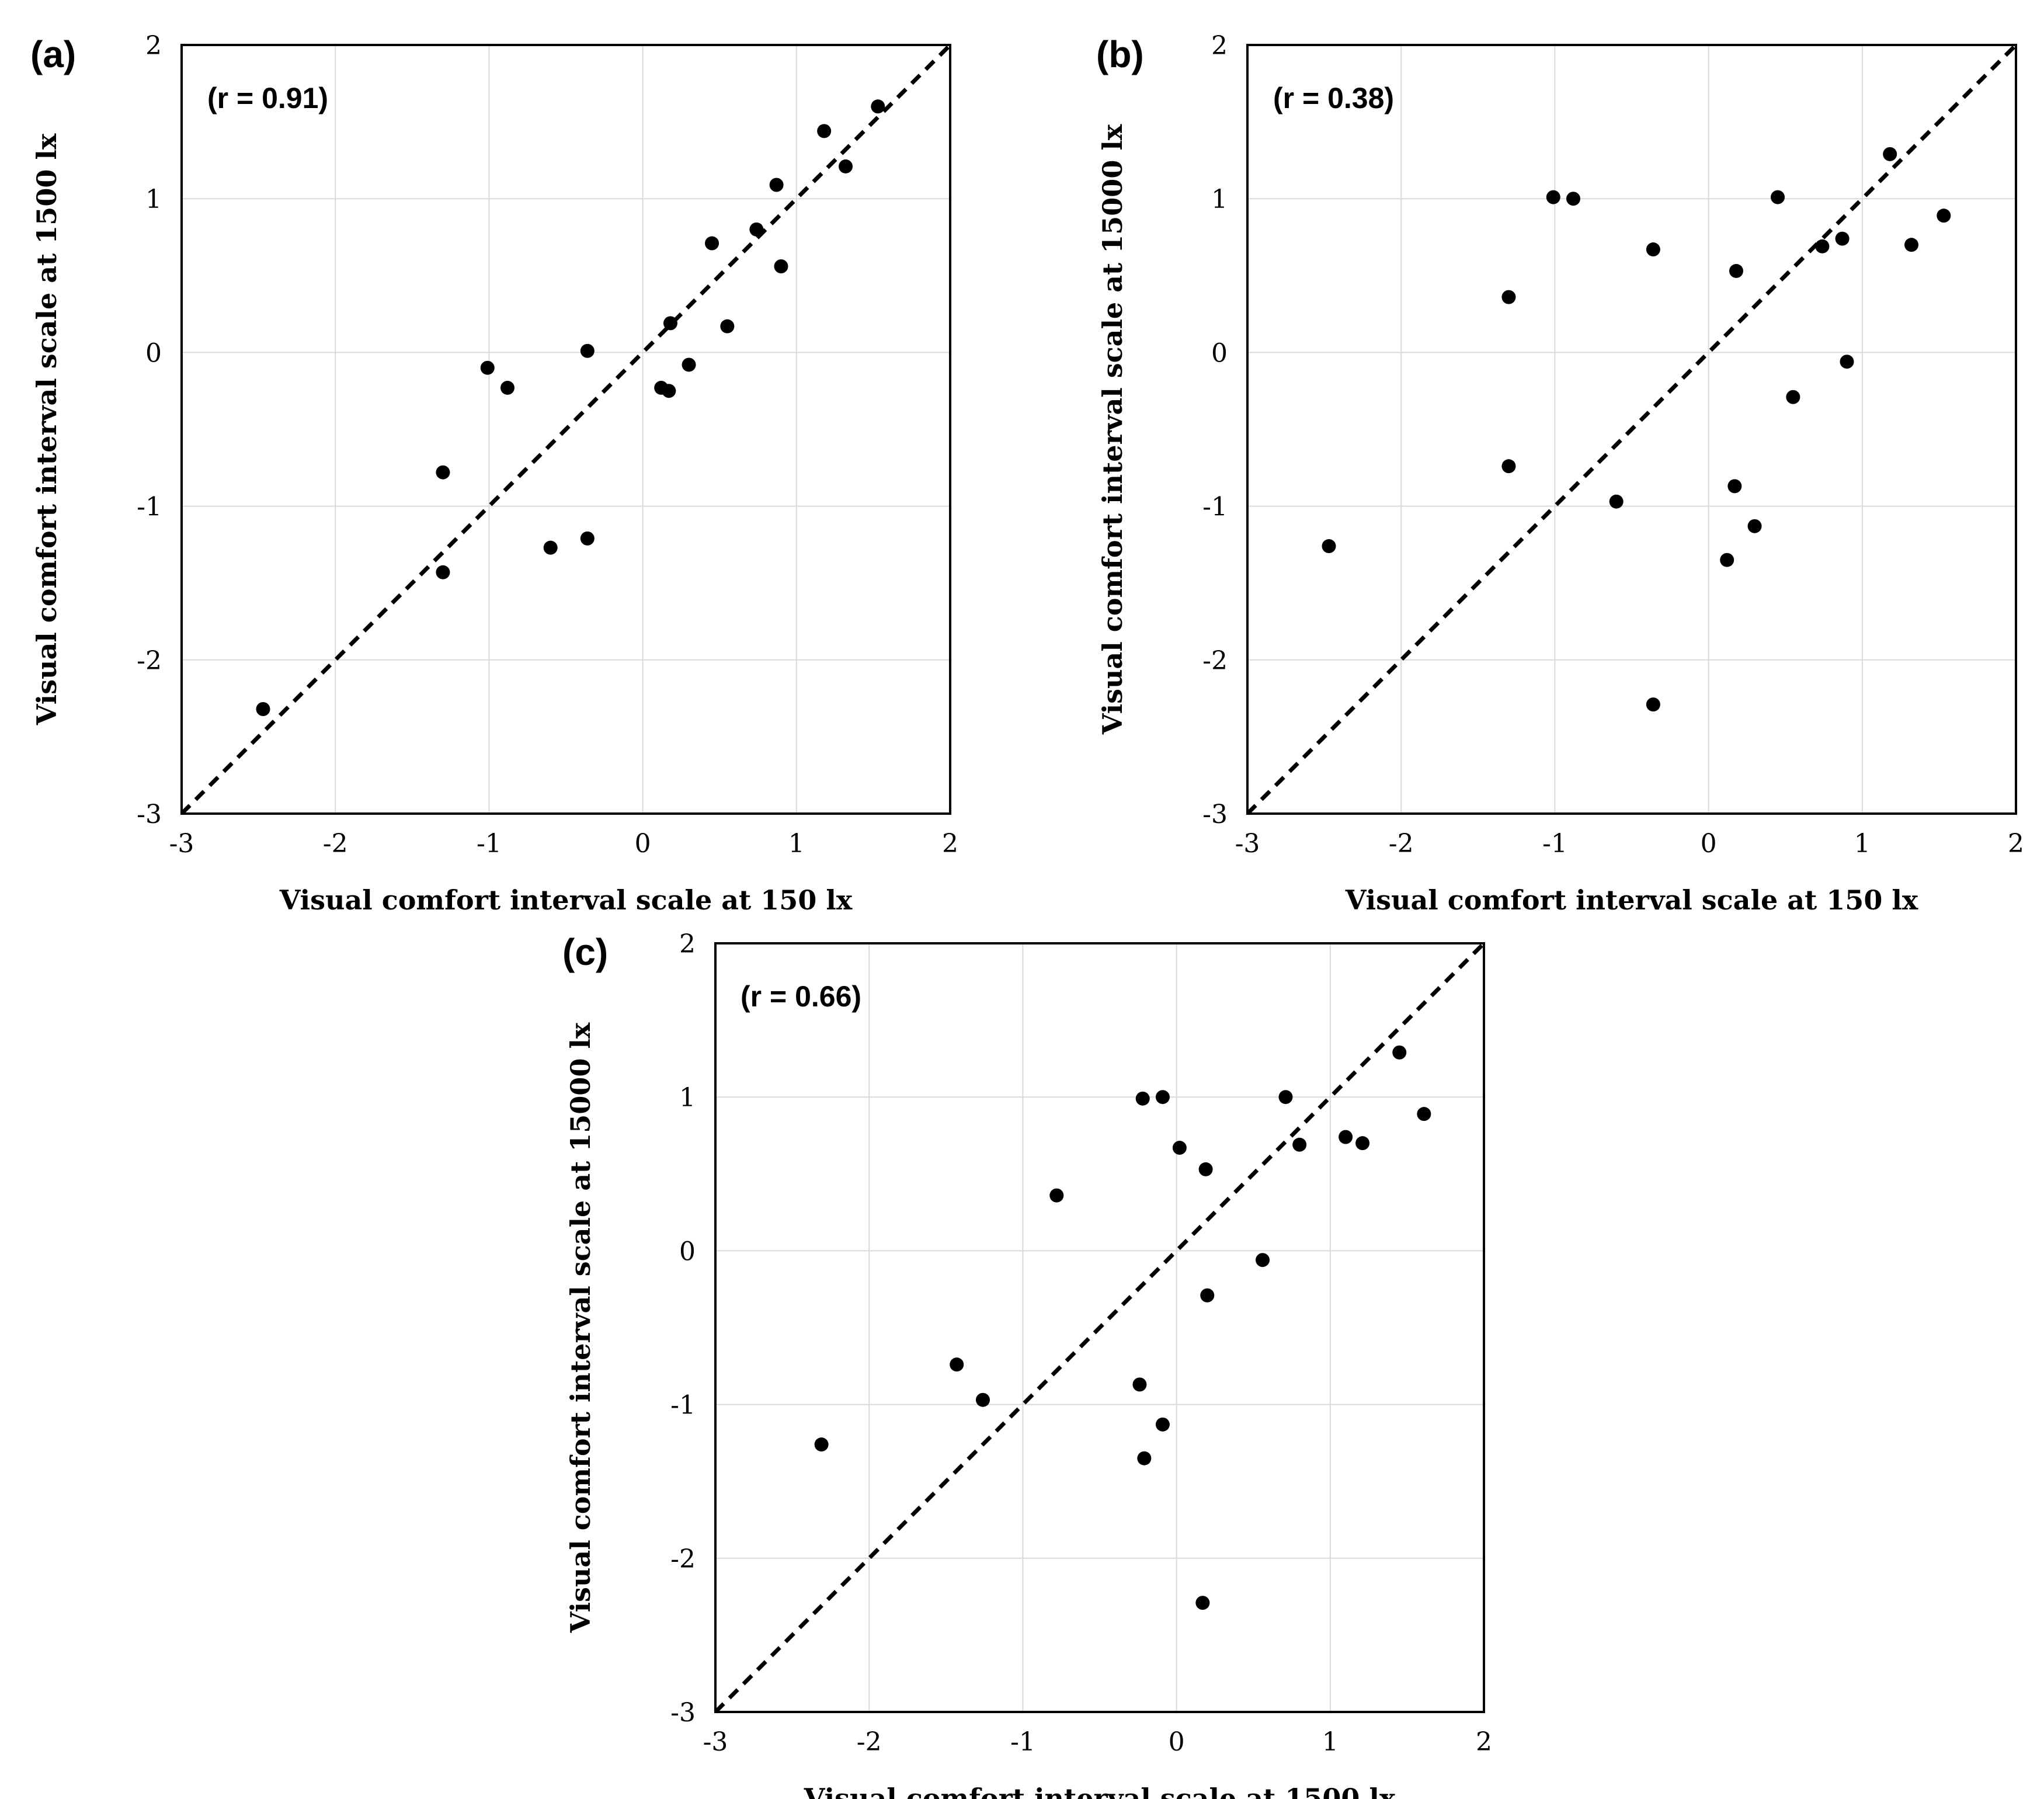 The height and width of the screenshot is (1799, 2044). What do you see at coordinates (53, 54) in the screenshot?
I see `panel-label: (a)` at bounding box center [53, 54].